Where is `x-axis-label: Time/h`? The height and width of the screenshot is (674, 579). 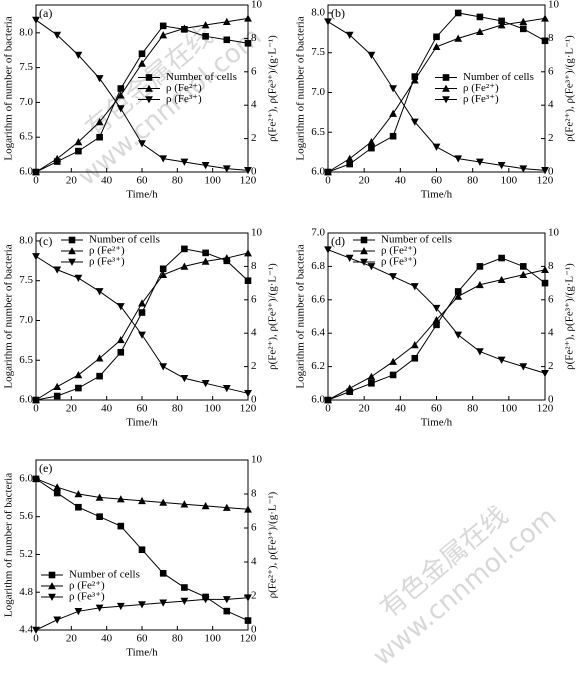 x-axis-label: Time/h is located at coordinates (142, 653).